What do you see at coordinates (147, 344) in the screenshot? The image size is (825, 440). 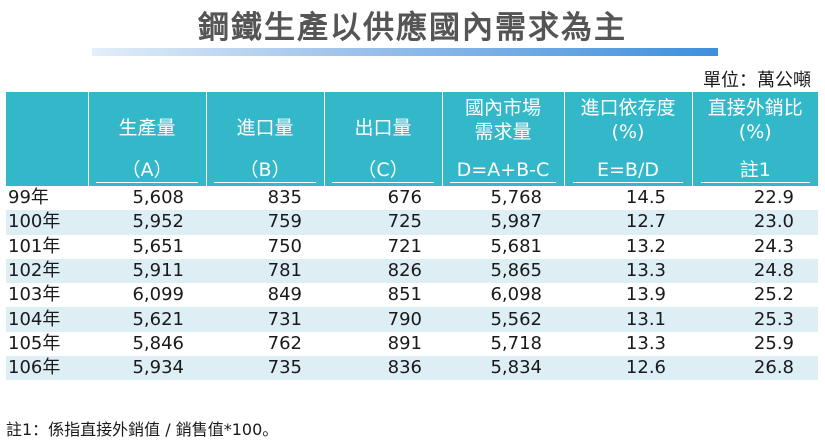 I see `production-cell: 5,846` at bounding box center [147, 344].